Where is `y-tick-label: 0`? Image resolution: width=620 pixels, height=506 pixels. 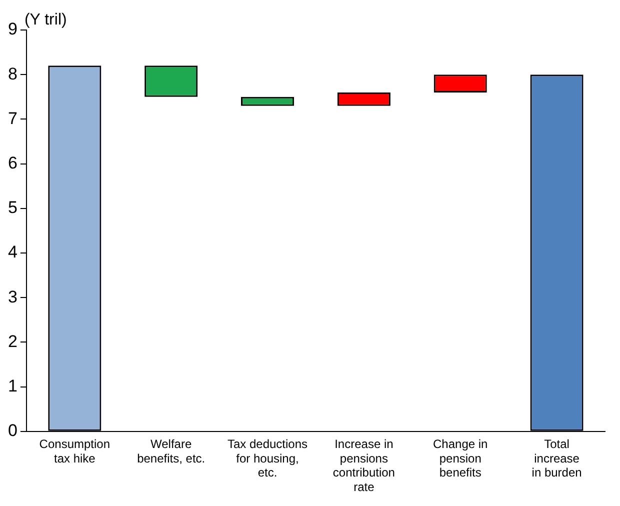
y-tick-label: 0 is located at coordinates (13, 430).